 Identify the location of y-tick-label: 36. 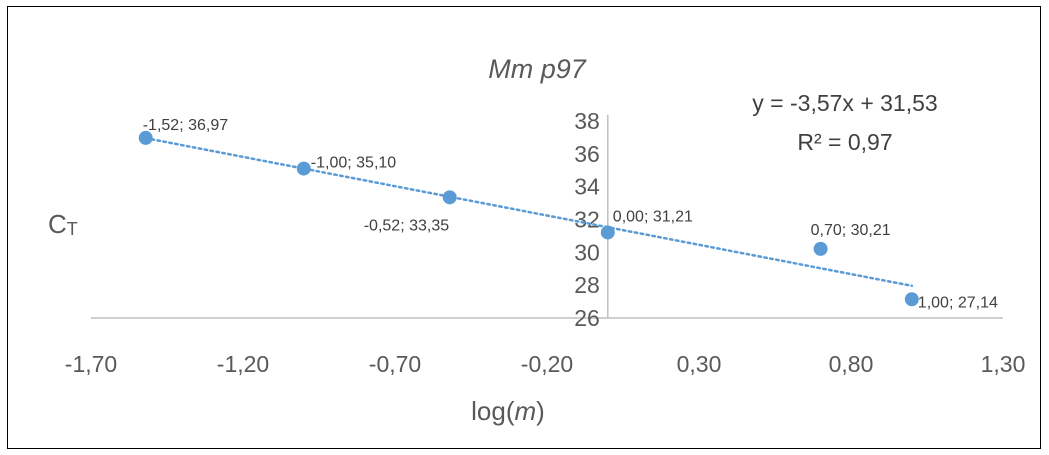
(587, 154).